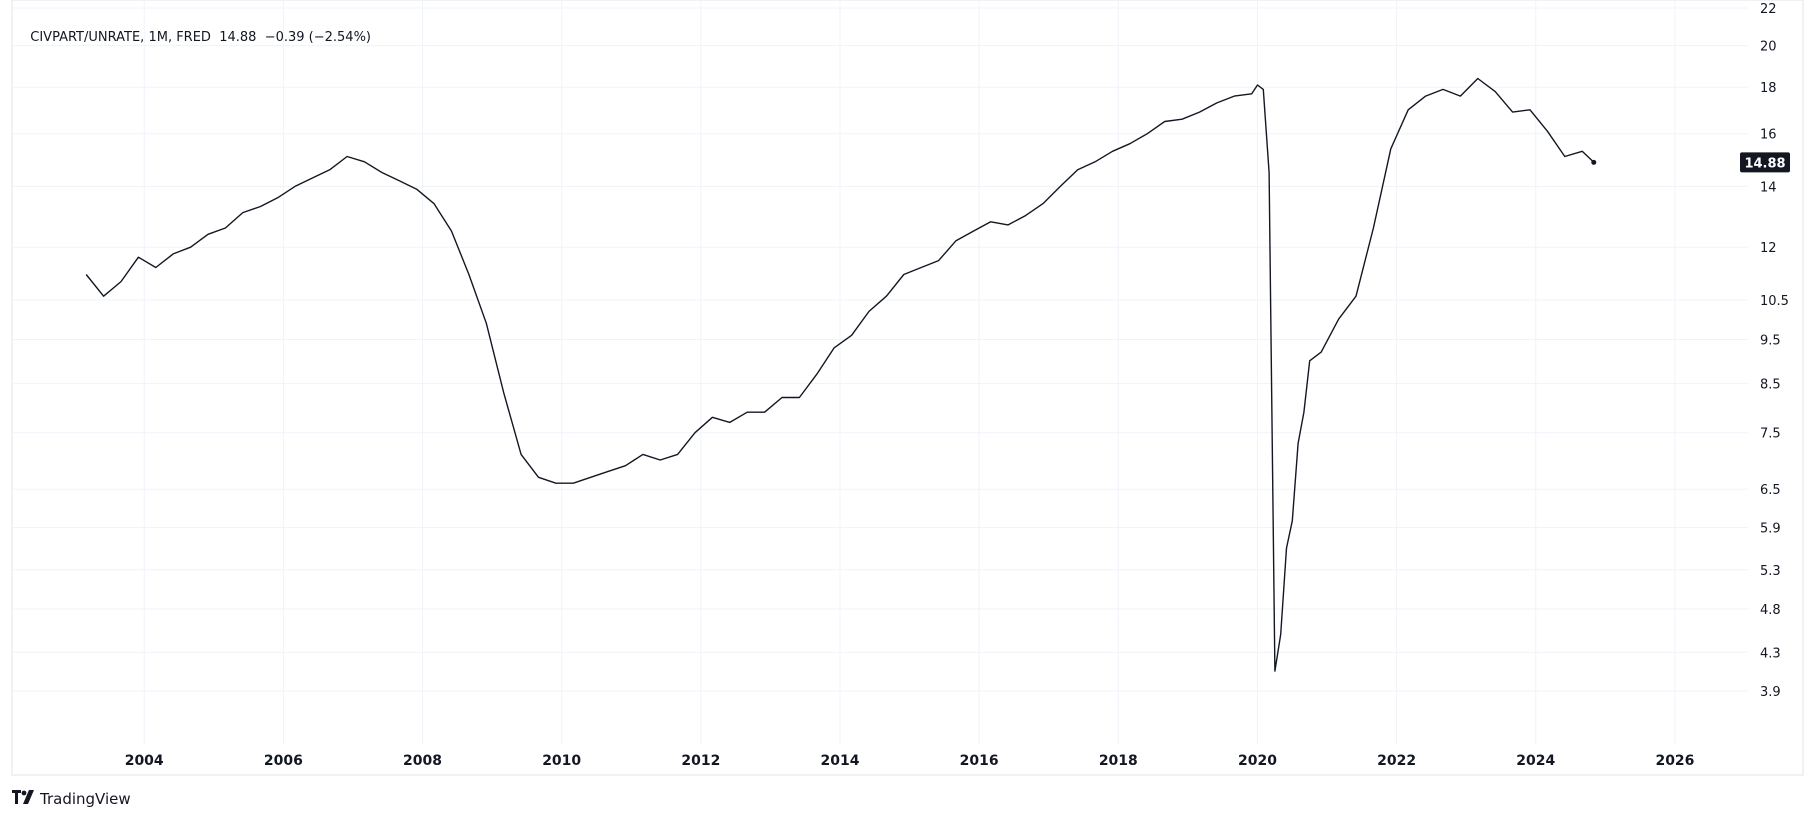  I want to click on legend-interval: 1M, so click(158, 37).